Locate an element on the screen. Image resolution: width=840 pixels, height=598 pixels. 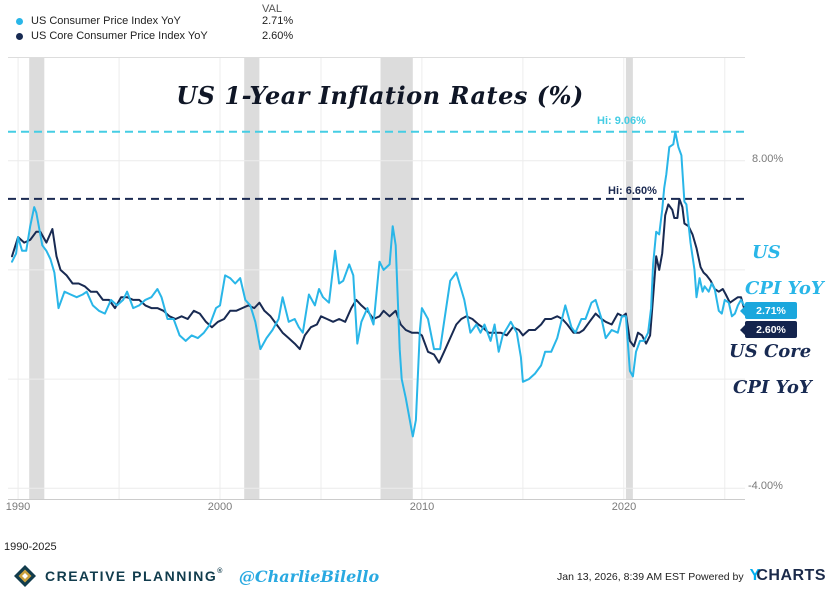
legend-val-header: VAL is located at coordinates (272, 9).